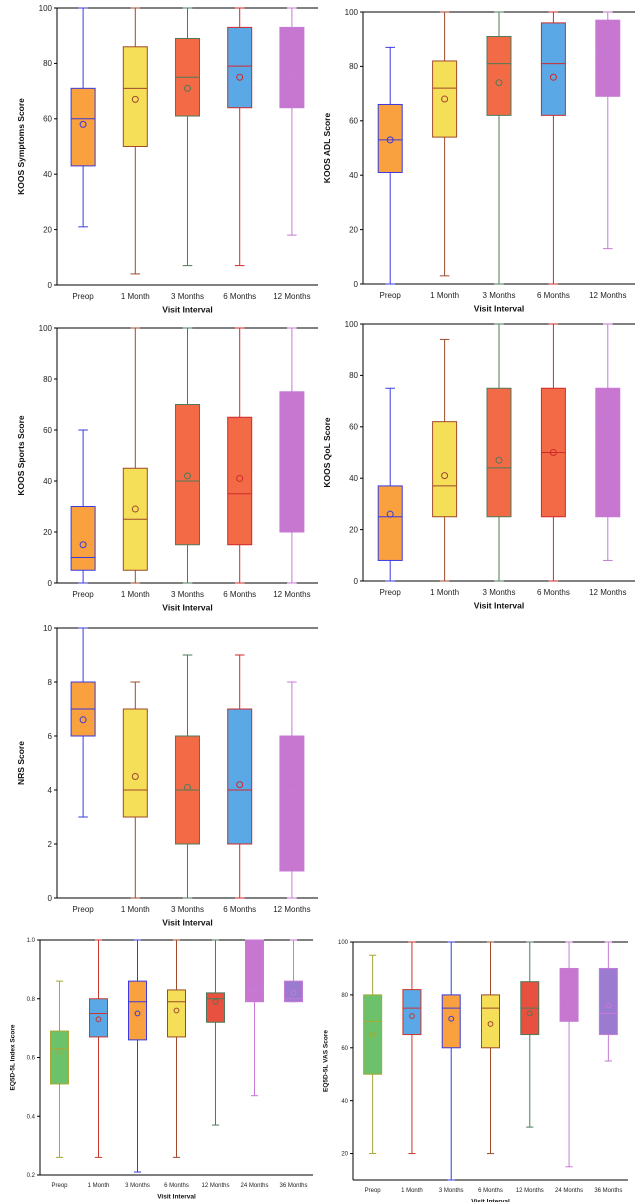  I want to click on y-axis-label: EQ5D-5L Index Score, so click(12, 1057).